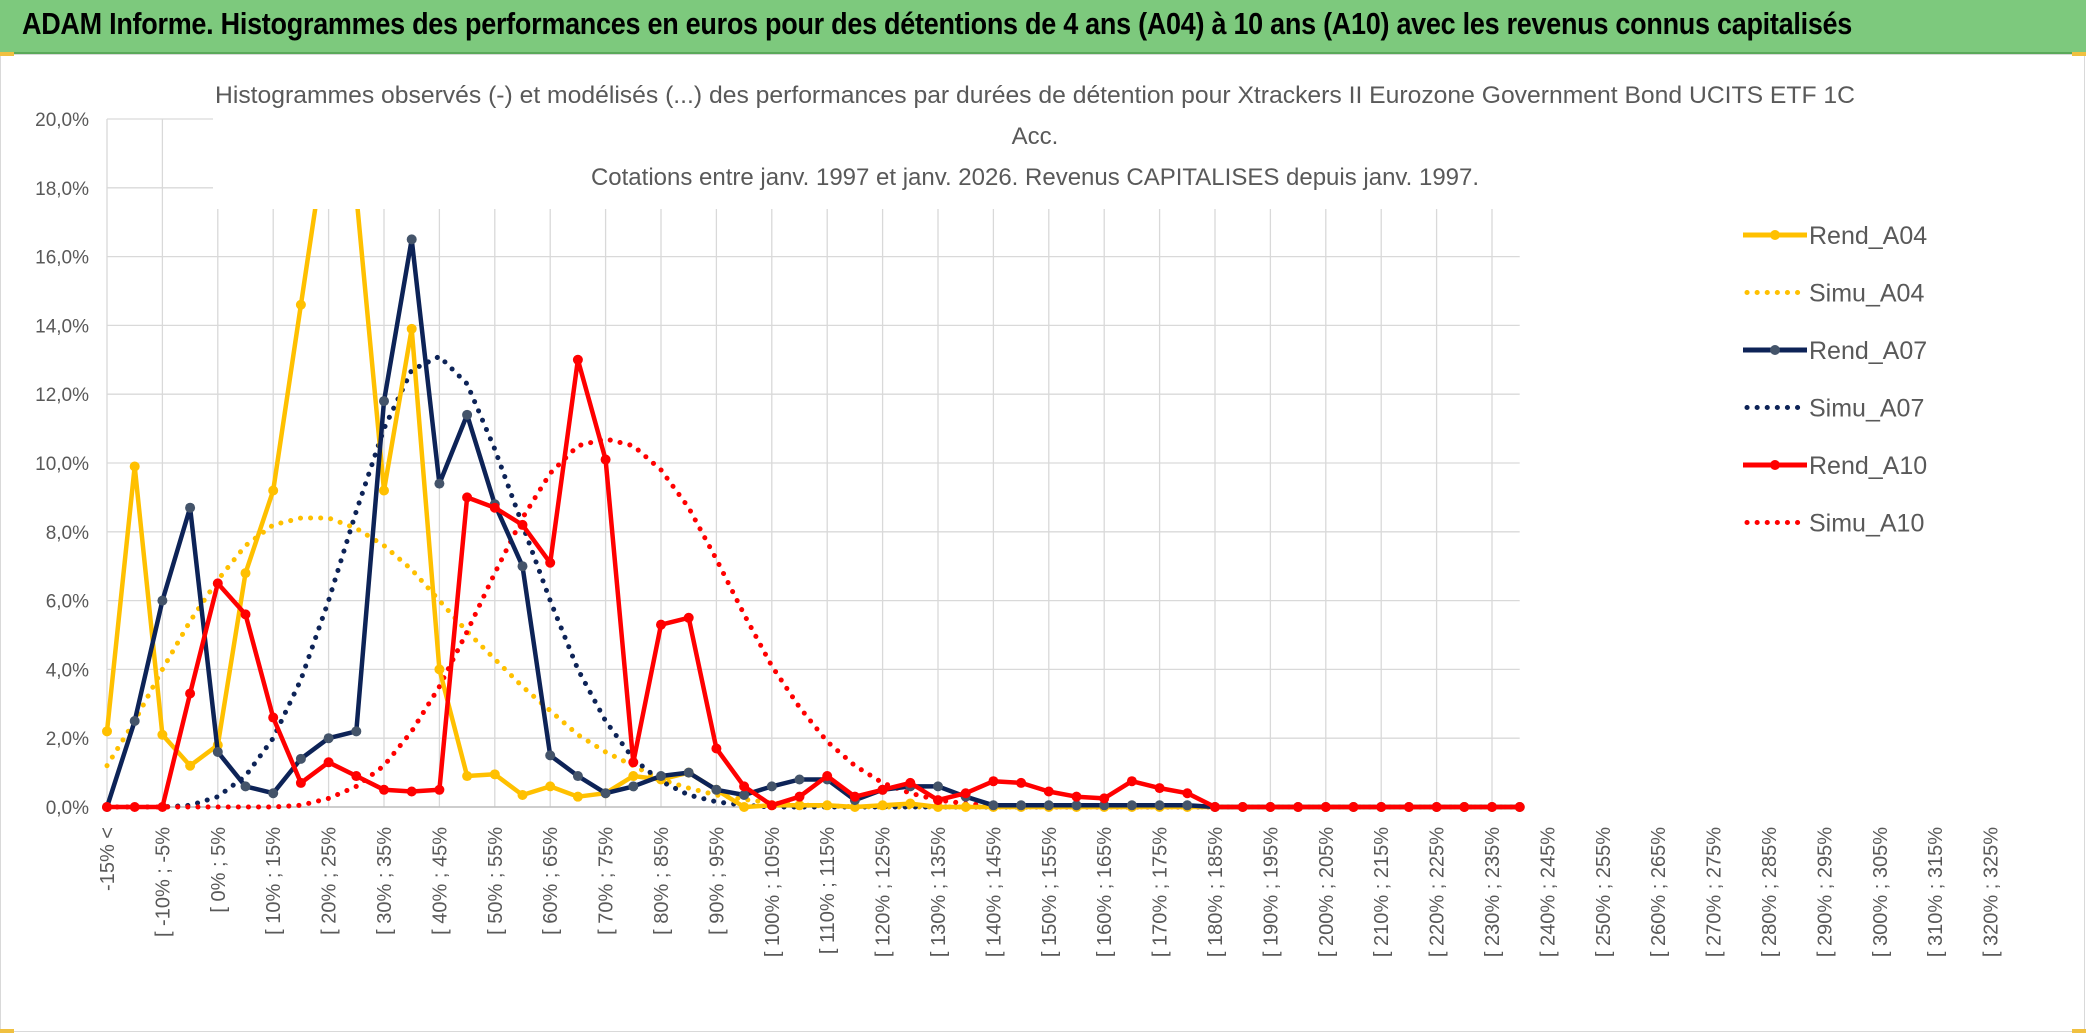 This screenshot has width=2086, height=1033. What do you see at coordinates (62, 326) in the screenshot?
I see `y-tick-label: 14,0%` at bounding box center [62, 326].